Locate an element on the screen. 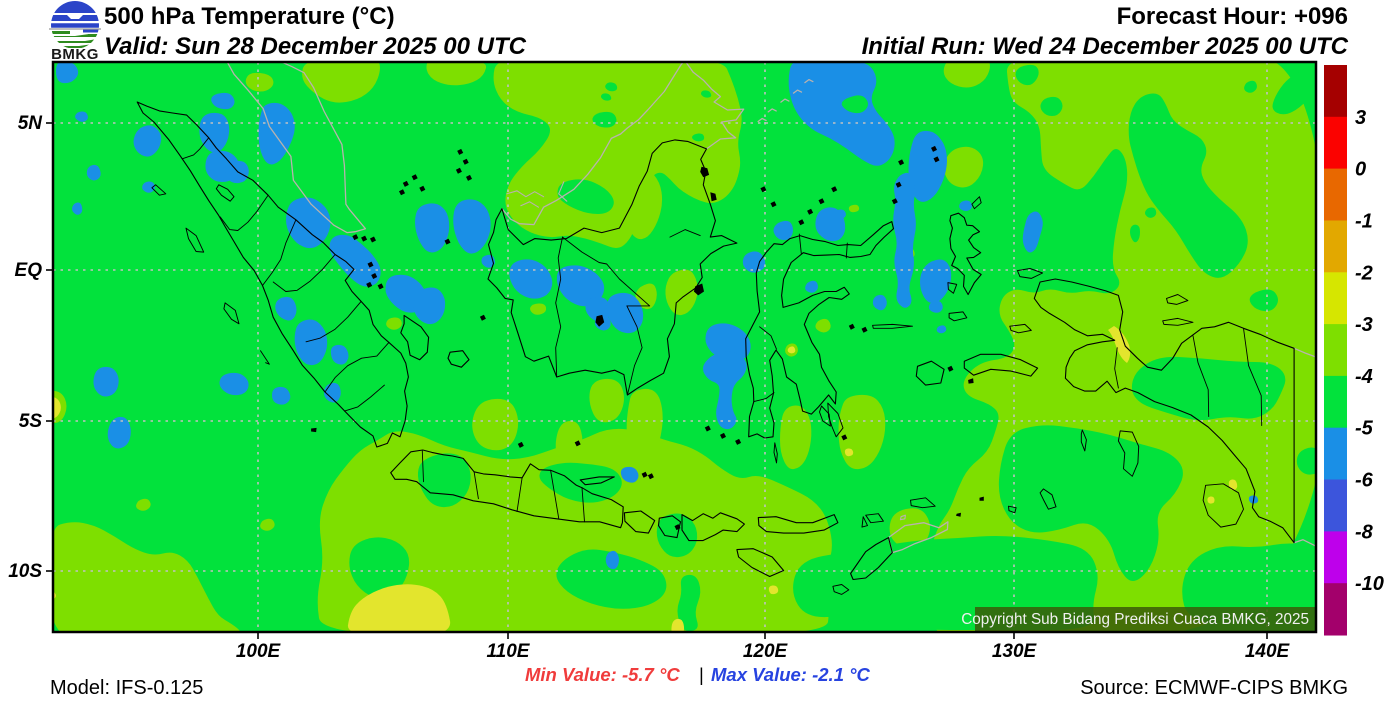  svg-text: 500 hPa Temperature (°C) is located at coordinates (249, 16).